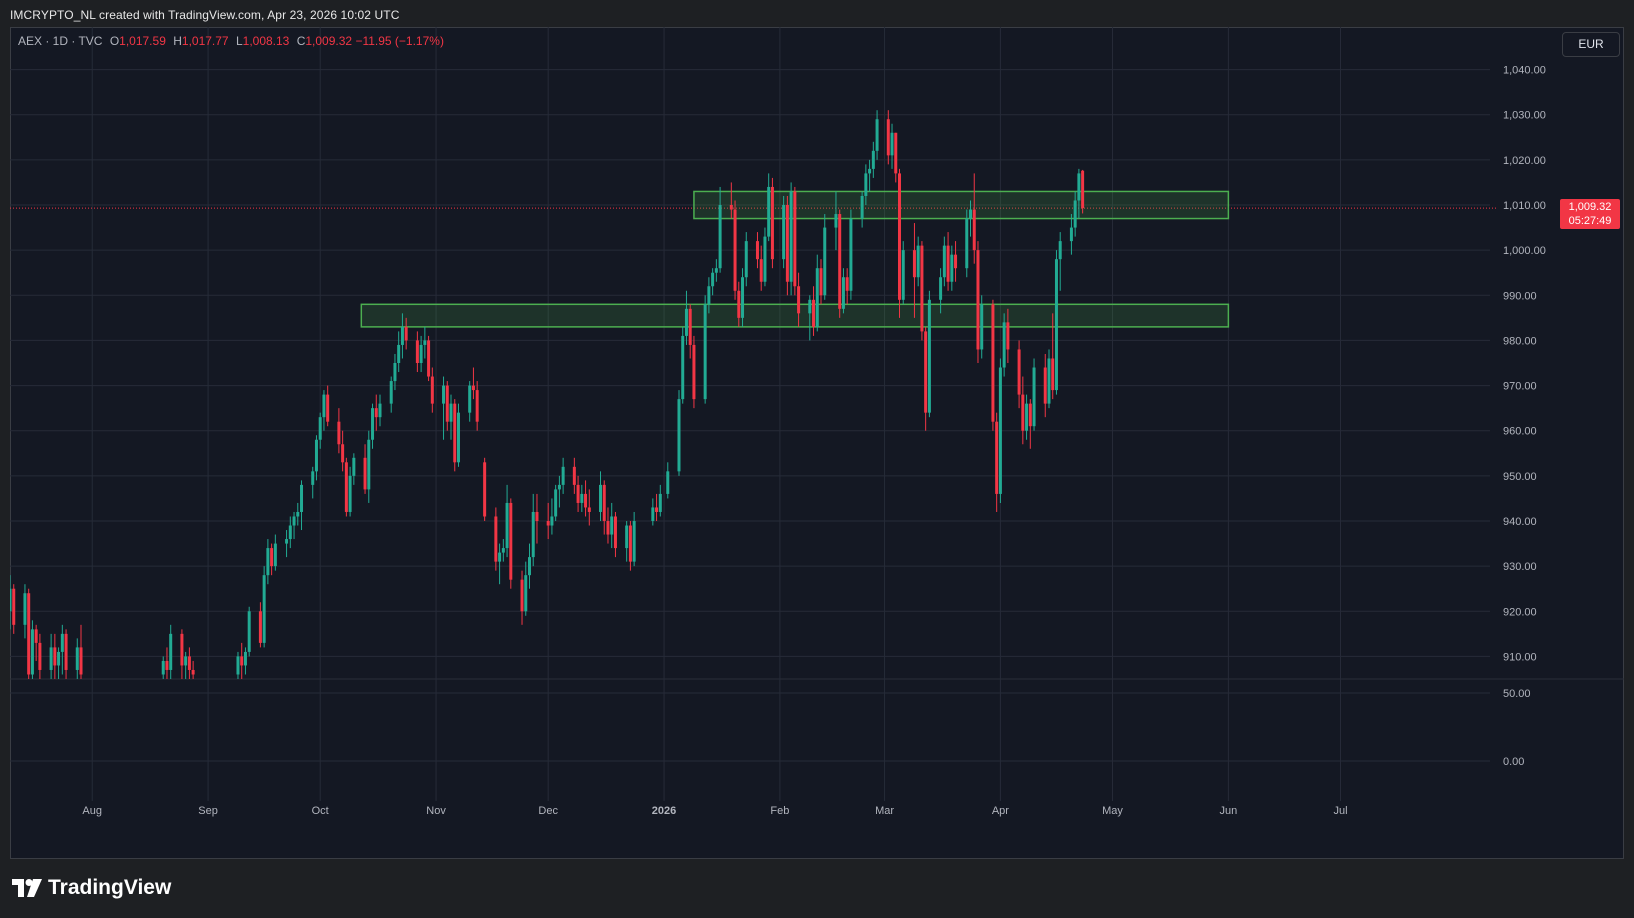 Image resolution: width=1634 pixels, height=918 pixels. What do you see at coordinates (91, 888) in the screenshot?
I see `tradingview-logo: TradingView` at bounding box center [91, 888].